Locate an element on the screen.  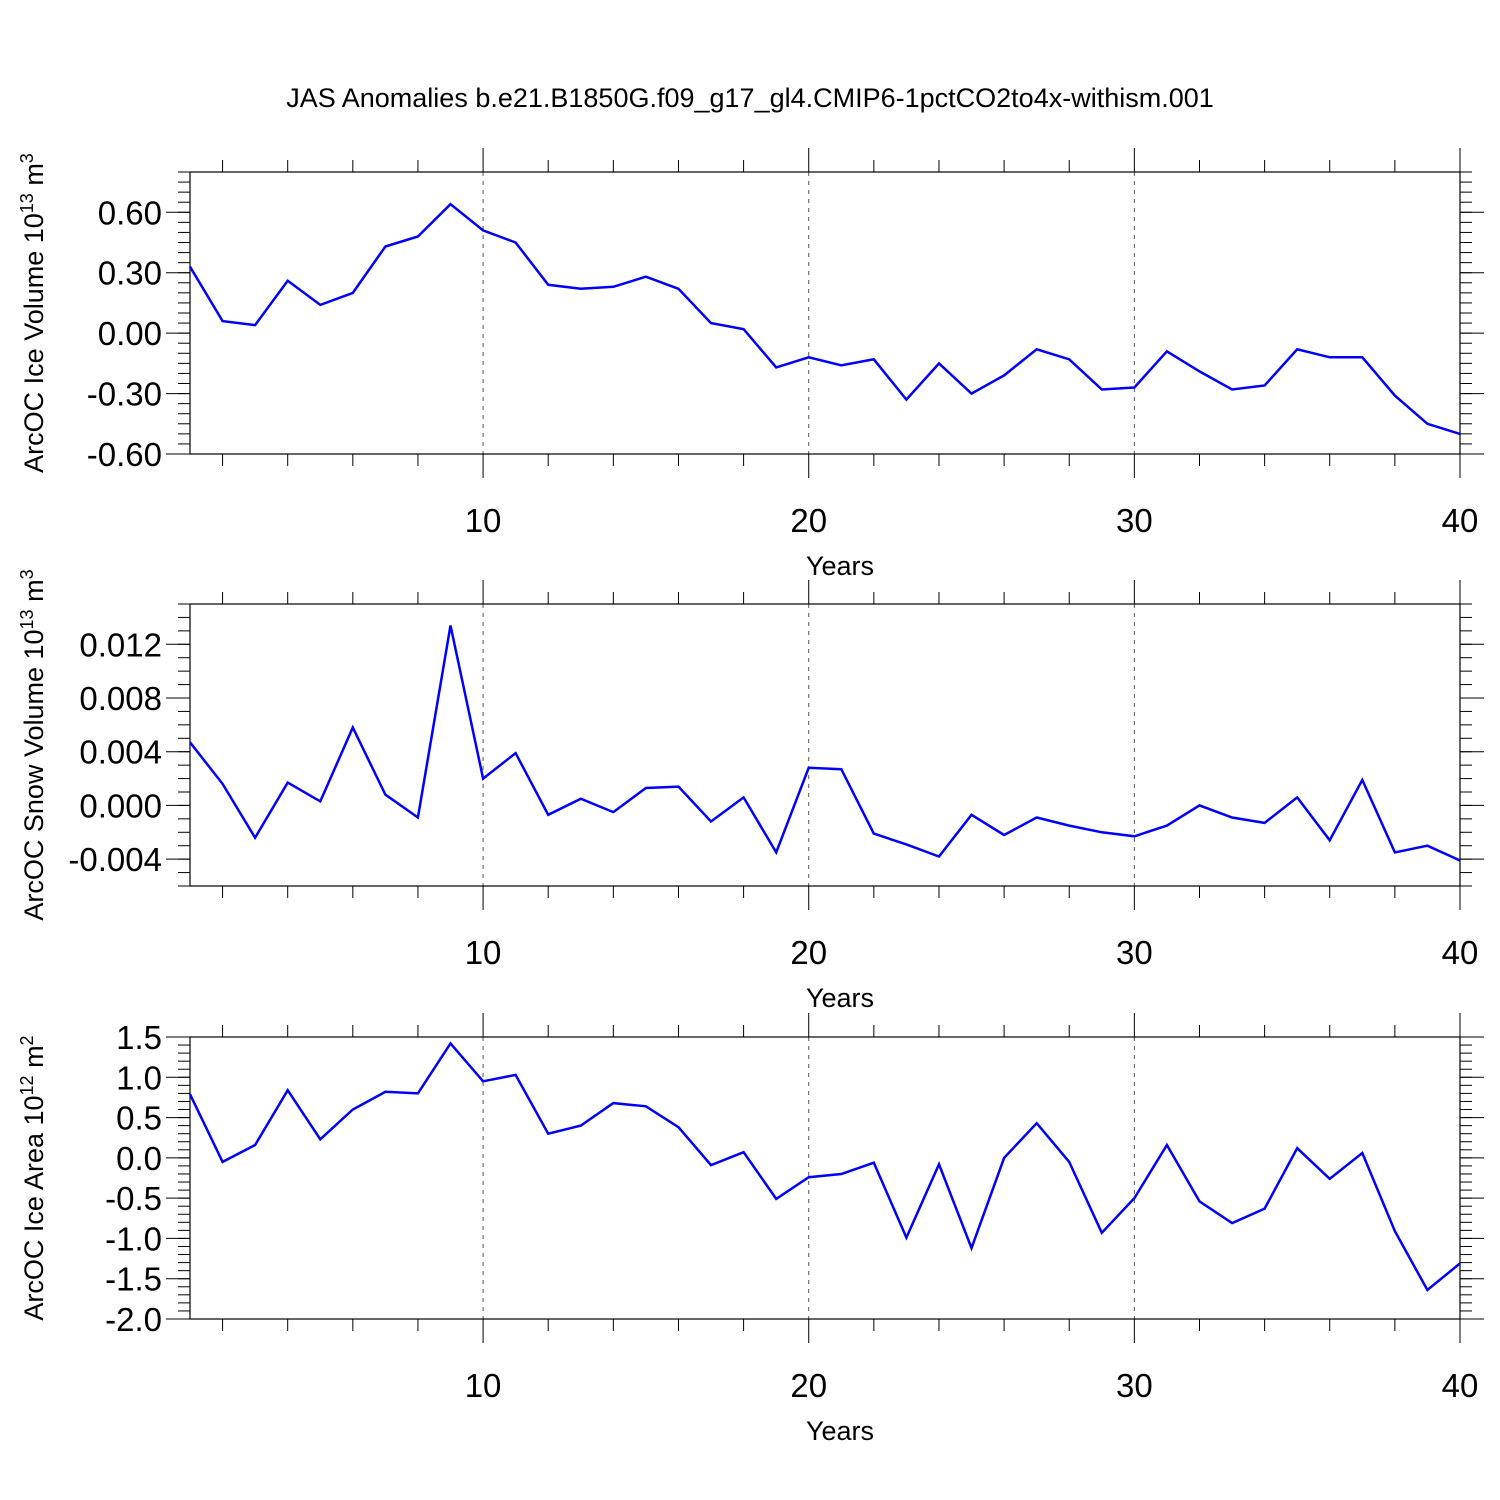
y-tick-label: 1.5 is located at coordinates (139, 1037).